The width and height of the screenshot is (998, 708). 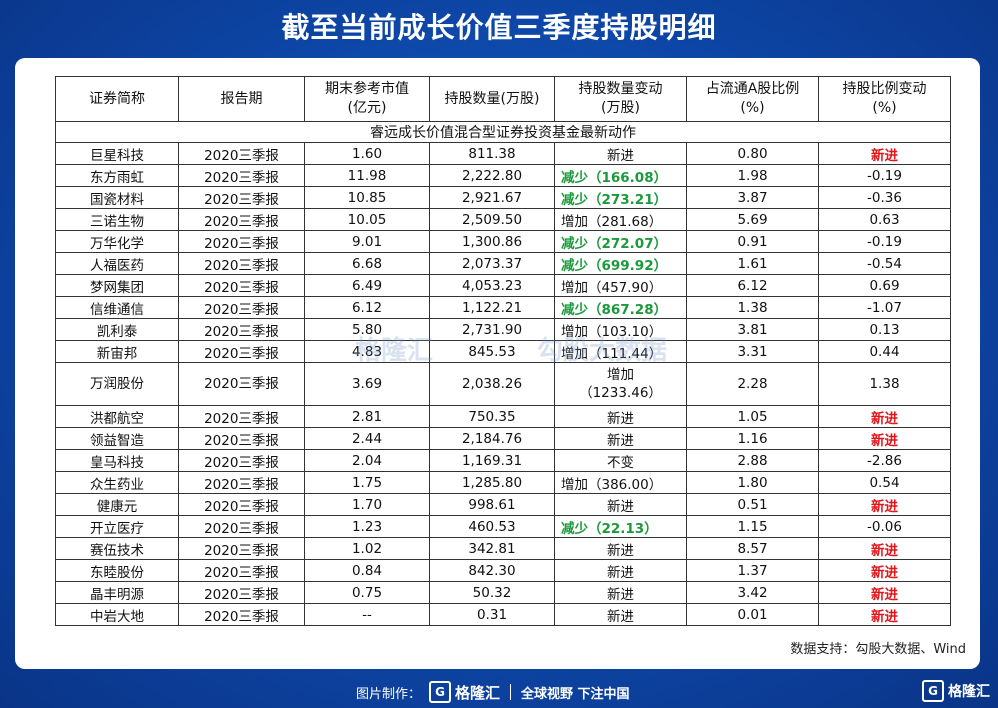 I want to click on share-count-cell: 1,300.86, so click(x=492, y=241).